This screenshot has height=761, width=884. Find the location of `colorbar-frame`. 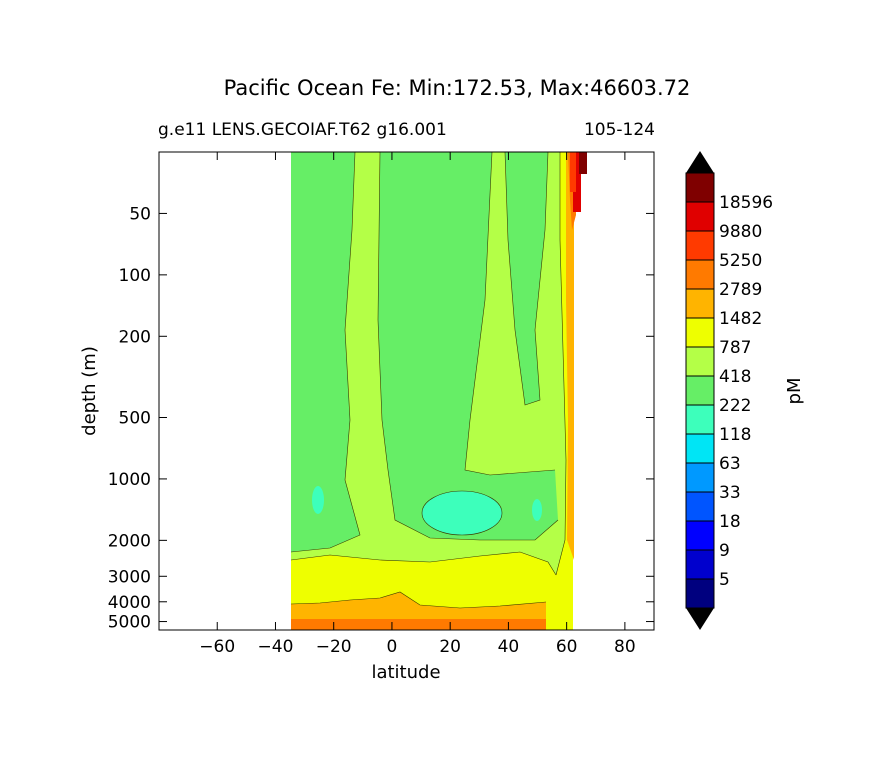

colorbar-frame is located at coordinates (700, 390).